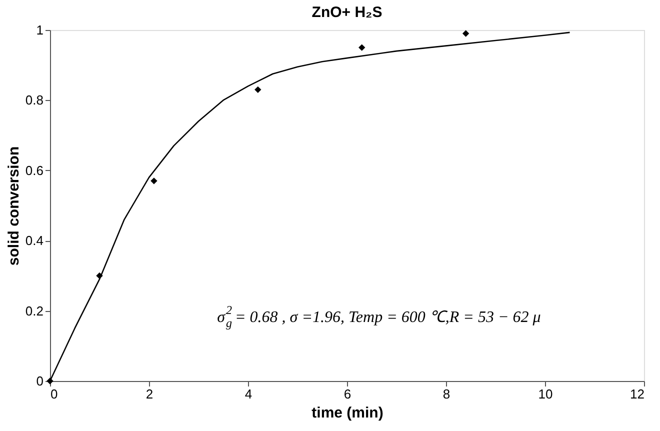 This screenshot has width=660, height=431. I want to click on y-tick-label: 0.6, so click(34, 170).